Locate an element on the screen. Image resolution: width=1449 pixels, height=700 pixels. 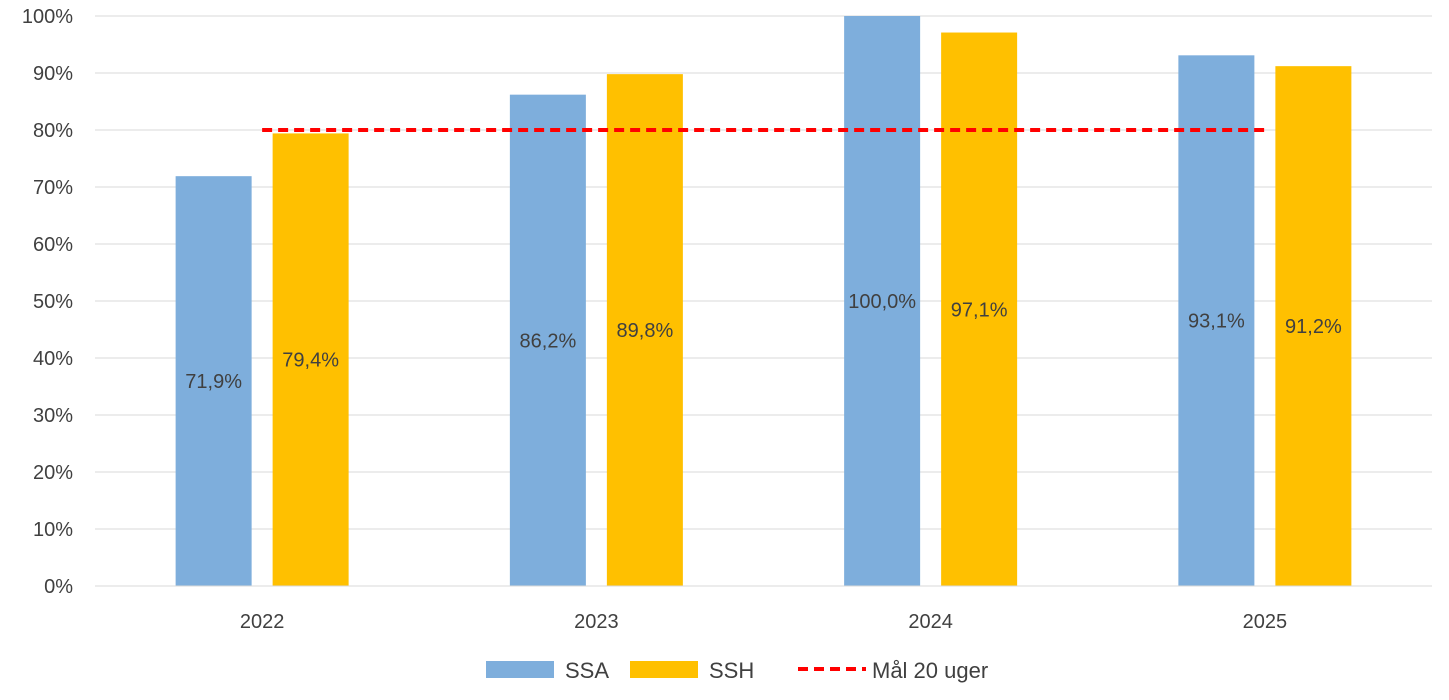
legend-swatch-ssh is located at coordinates (664, 669).